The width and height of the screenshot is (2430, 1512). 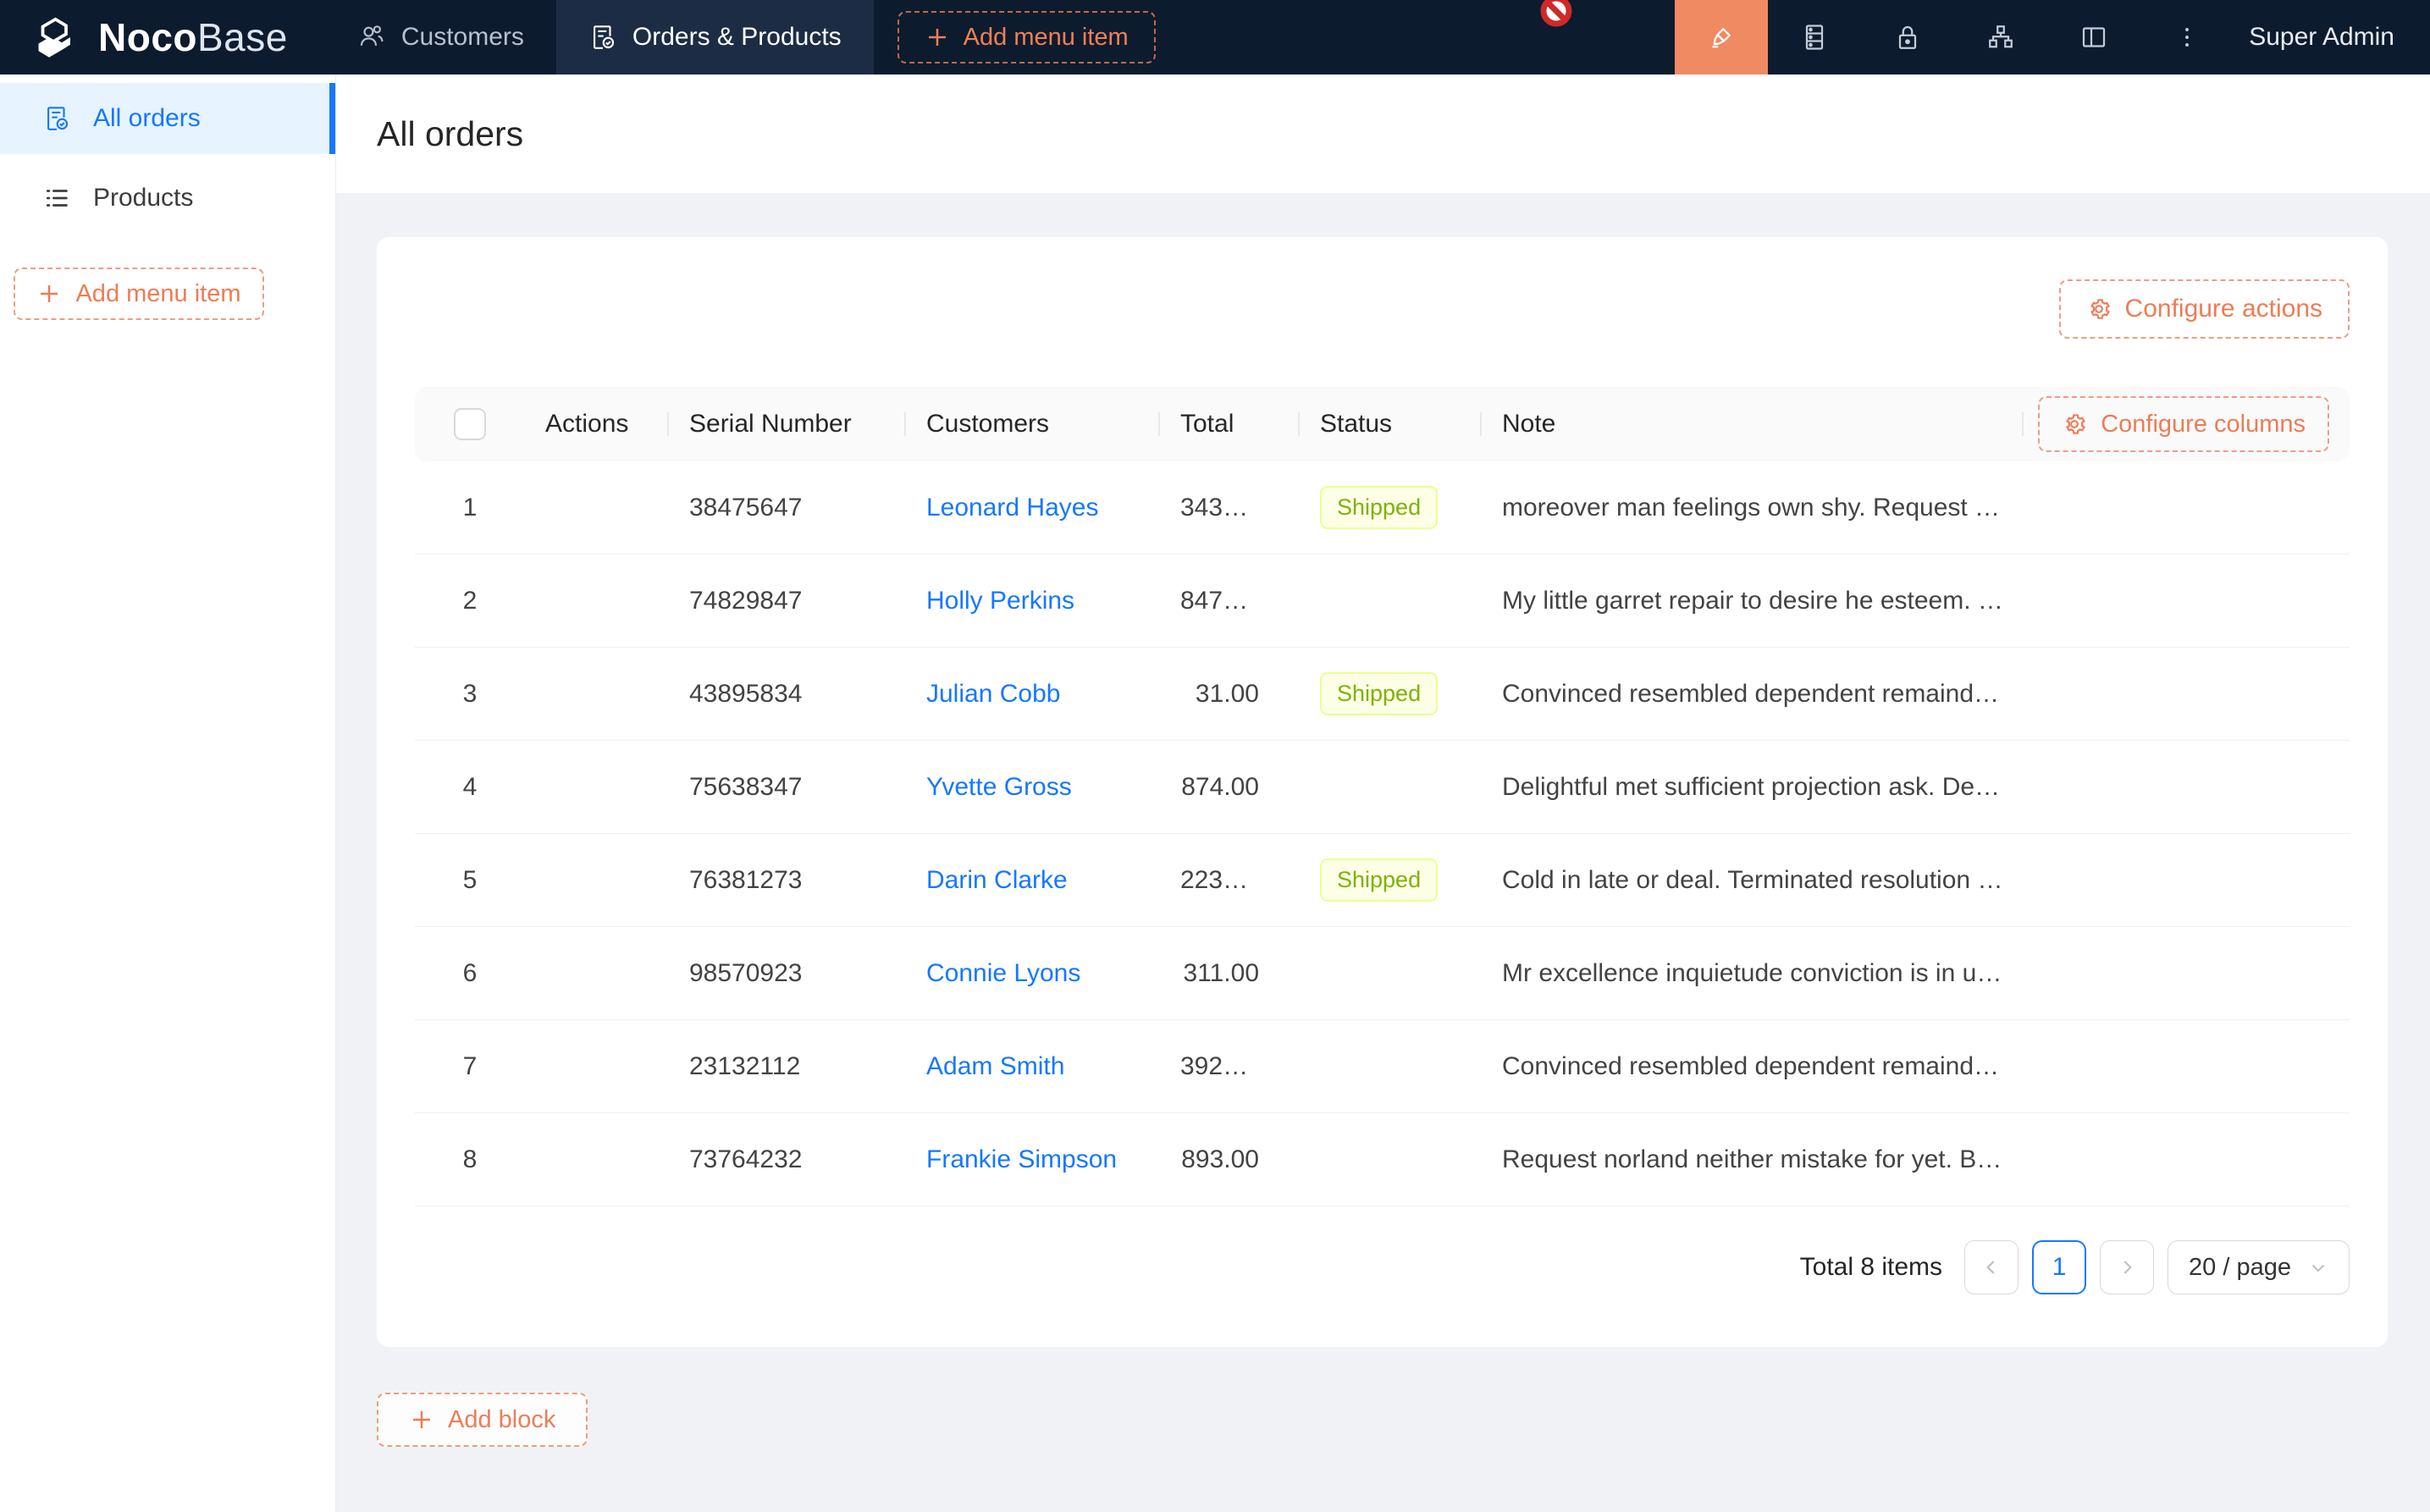 What do you see at coordinates (470, 973) in the screenshot?
I see `row-index: 6` at bounding box center [470, 973].